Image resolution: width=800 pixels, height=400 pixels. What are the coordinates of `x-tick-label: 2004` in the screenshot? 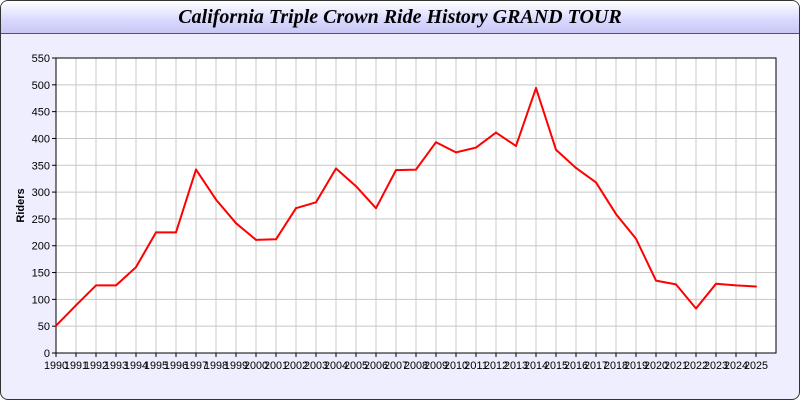 It's located at (336, 366).